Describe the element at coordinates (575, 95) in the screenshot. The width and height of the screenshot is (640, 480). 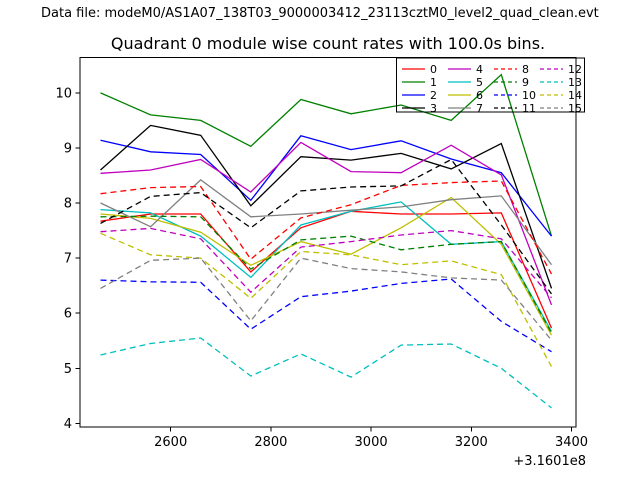
I see `legend-label-14: 14` at that location.